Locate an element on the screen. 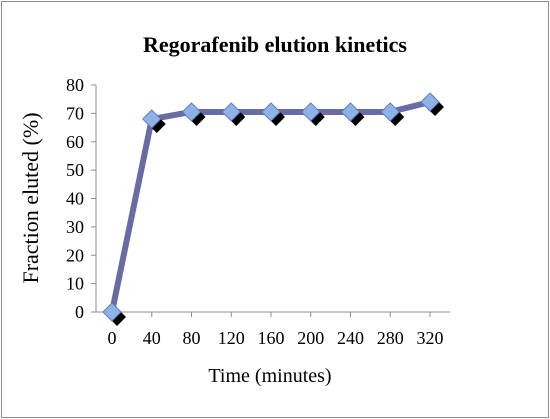 This screenshot has height=419, width=550. y-tick-label: 40 is located at coordinates (75, 199).